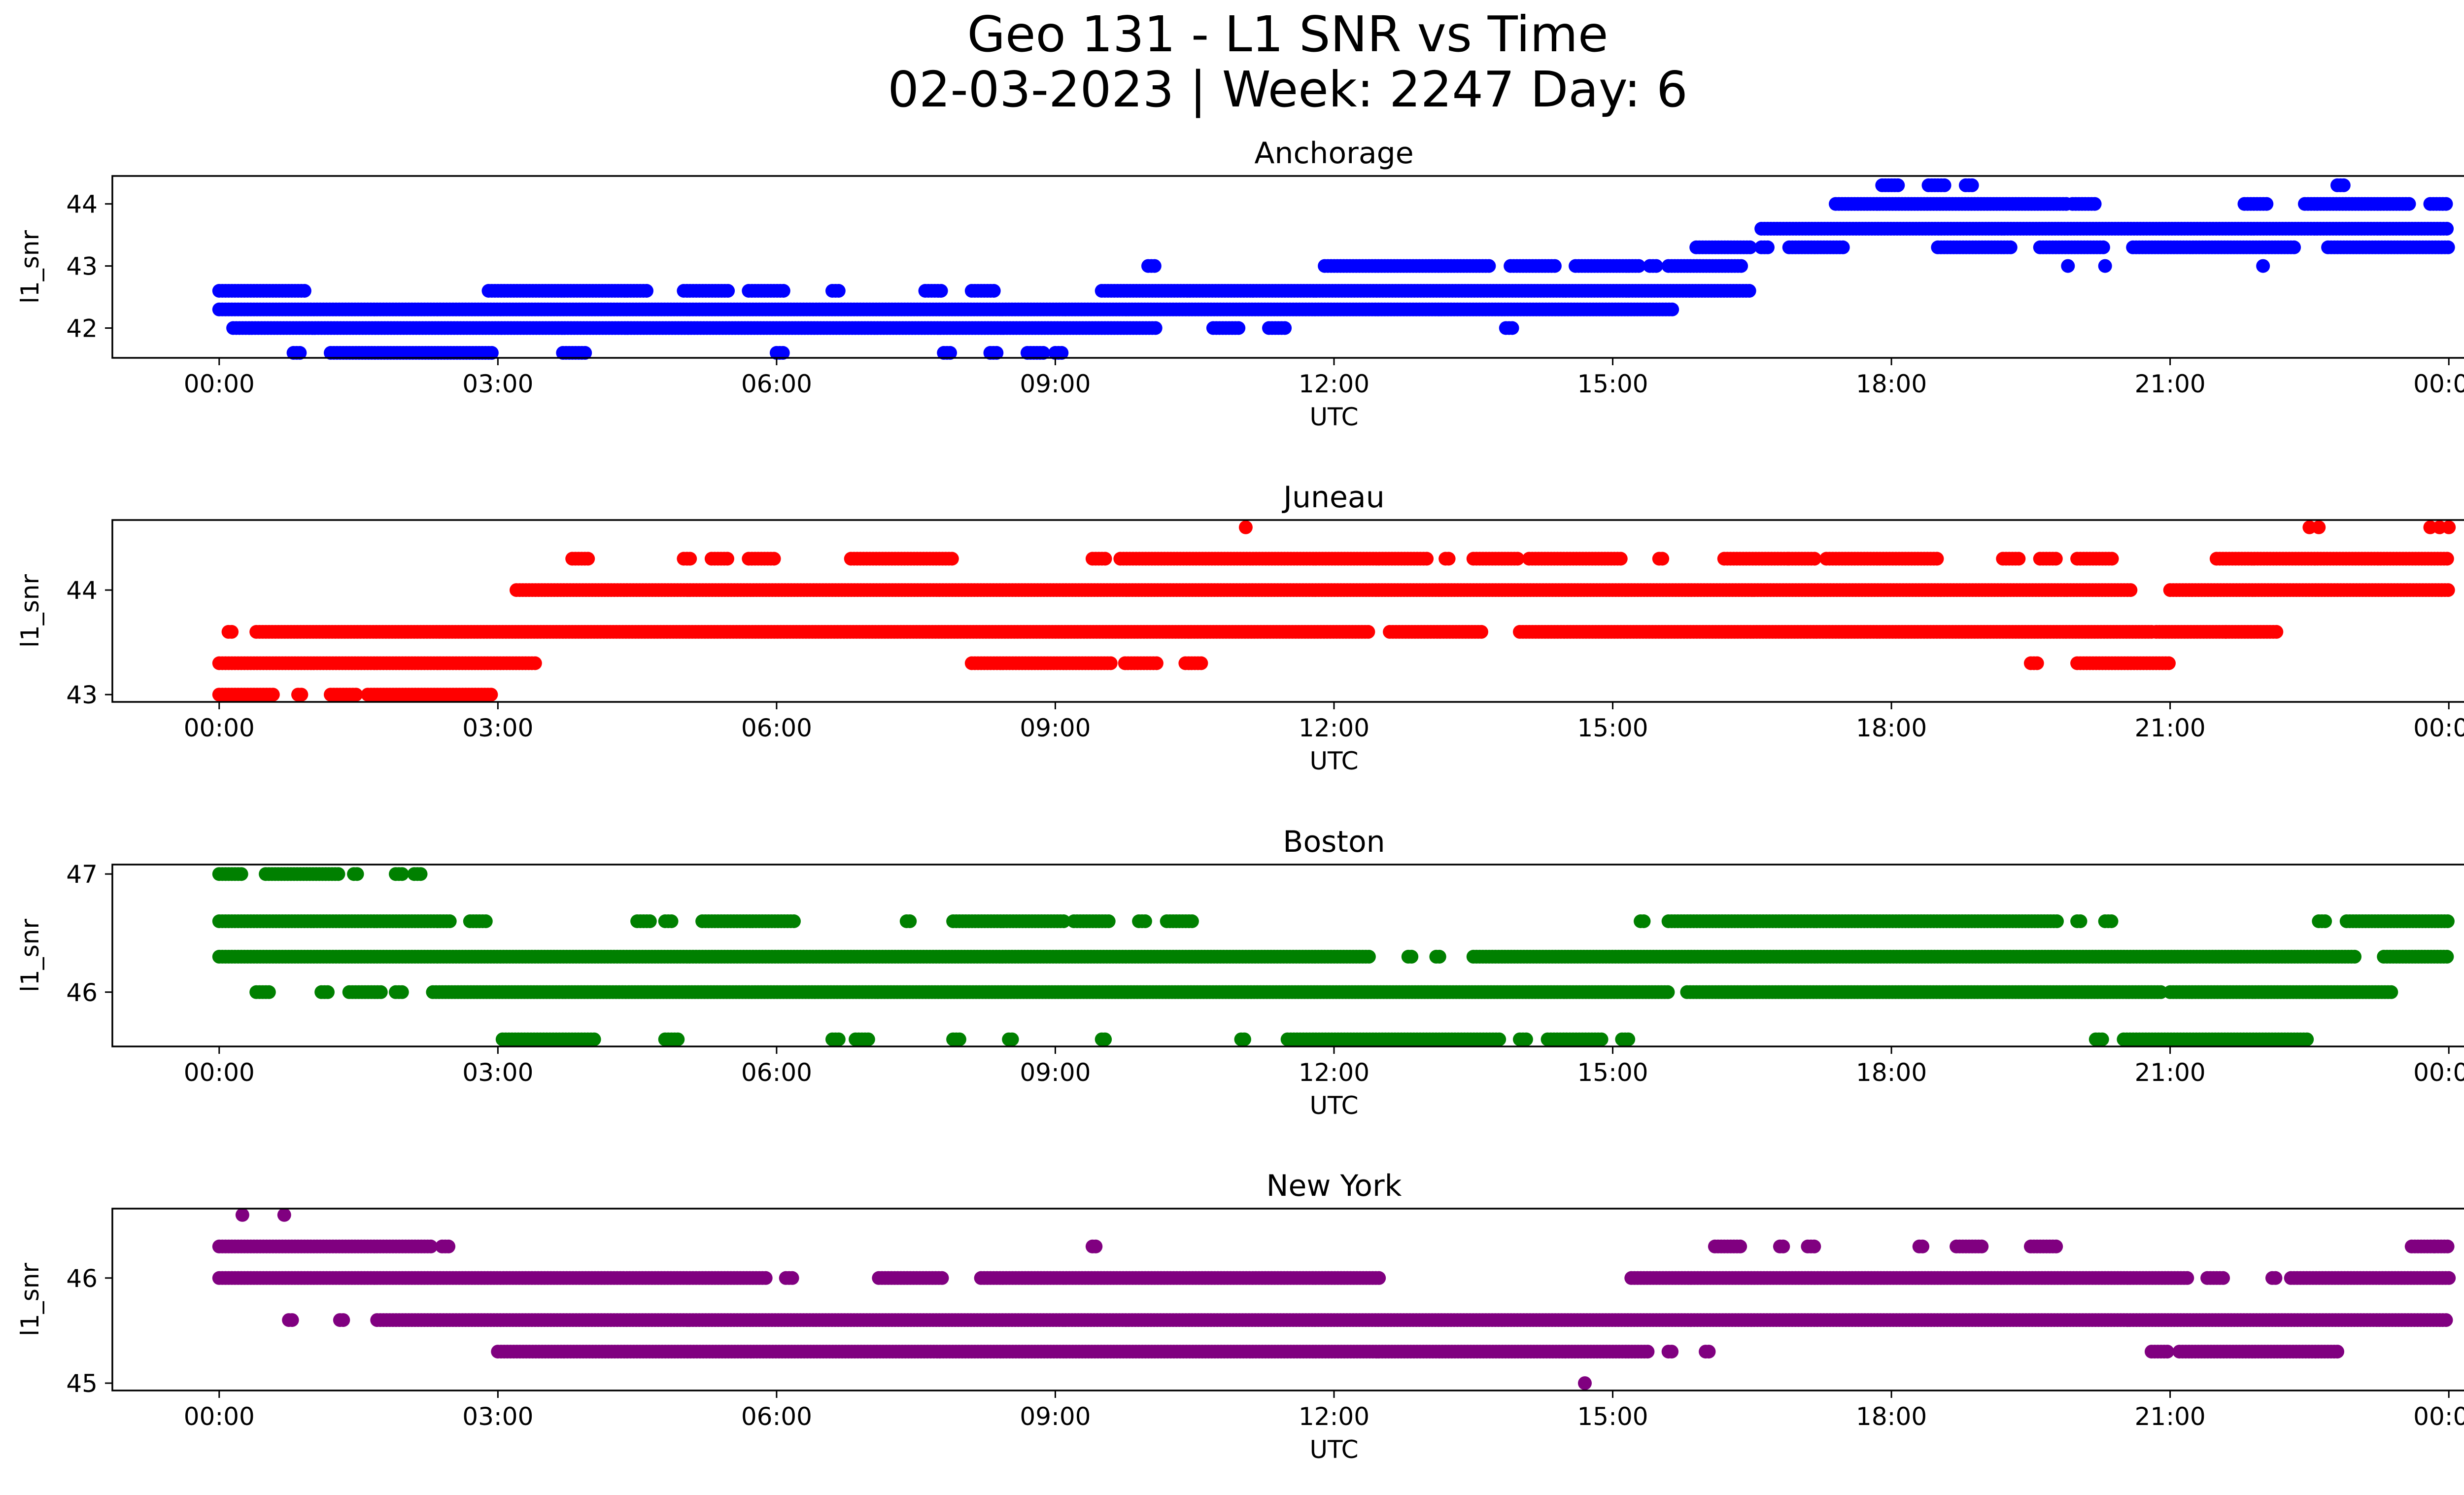  Describe the element at coordinates (1055, 728) in the screenshot. I see `x-tick-label: 09:00` at that location.